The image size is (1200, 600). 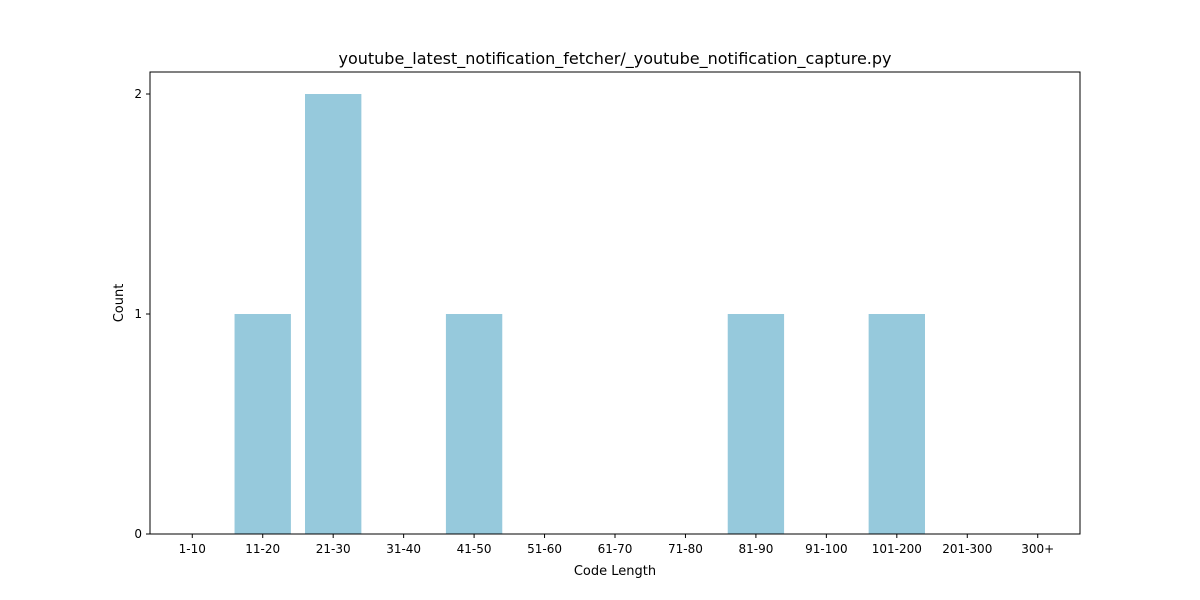 What do you see at coordinates (967, 549) in the screenshot?
I see `x-tick-label: 201-300` at bounding box center [967, 549].